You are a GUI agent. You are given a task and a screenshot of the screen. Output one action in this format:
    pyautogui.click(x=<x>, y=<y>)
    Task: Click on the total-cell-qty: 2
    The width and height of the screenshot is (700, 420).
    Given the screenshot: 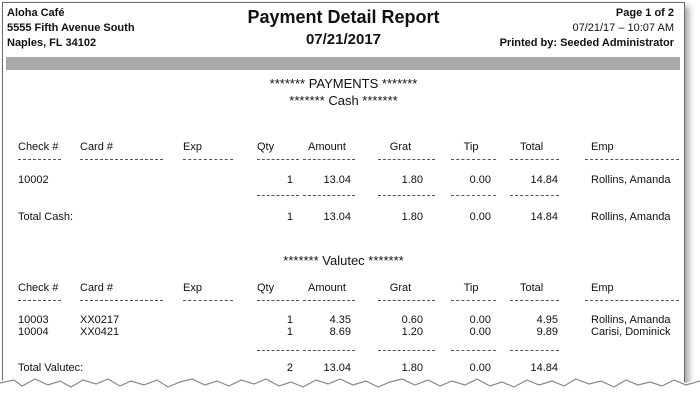 What is the action you would take?
    pyautogui.click(x=289, y=368)
    